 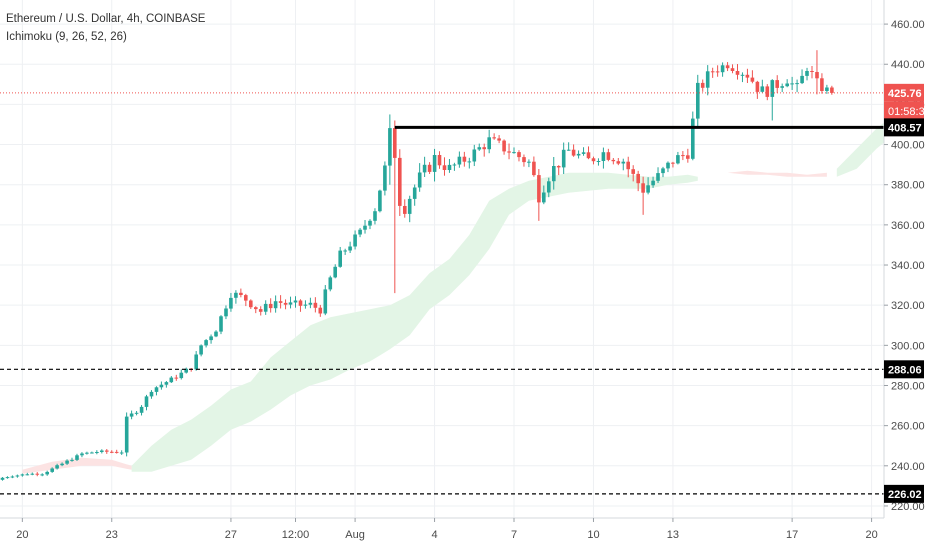 What do you see at coordinates (112, 535) in the screenshot?
I see `time-tick-label: 23` at bounding box center [112, 535].